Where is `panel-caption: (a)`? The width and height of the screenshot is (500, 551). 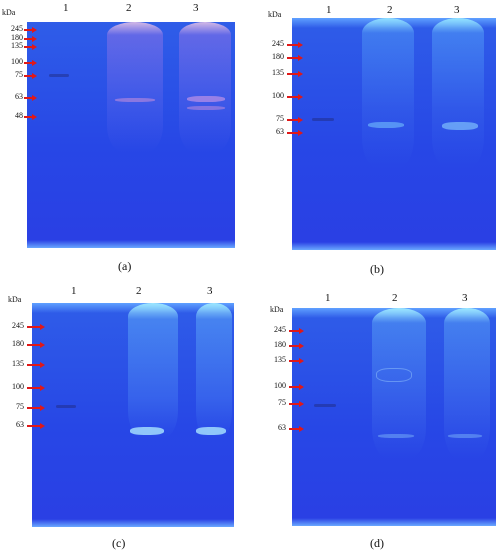 panel-caption: (a) is located at coordinates (125, 266).